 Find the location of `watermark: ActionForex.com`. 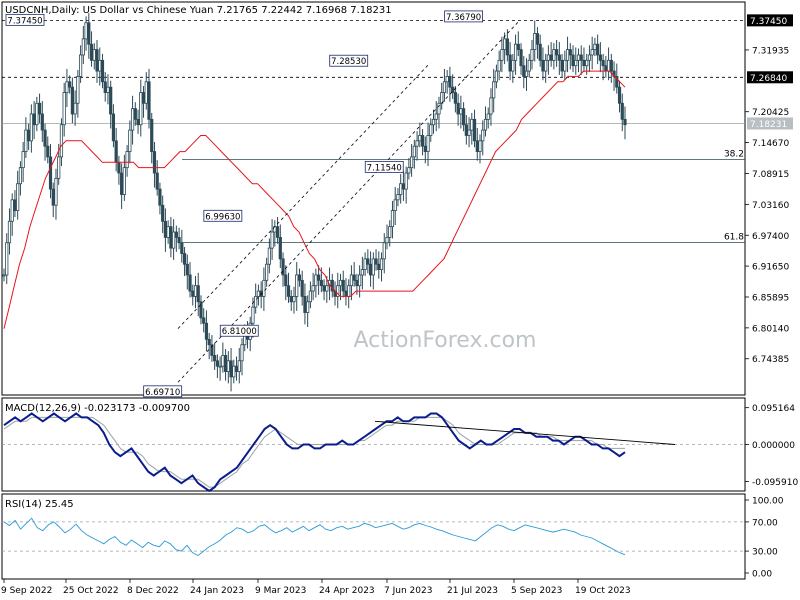

watermark: ActionForex.com is located at coordinates (445, 340).